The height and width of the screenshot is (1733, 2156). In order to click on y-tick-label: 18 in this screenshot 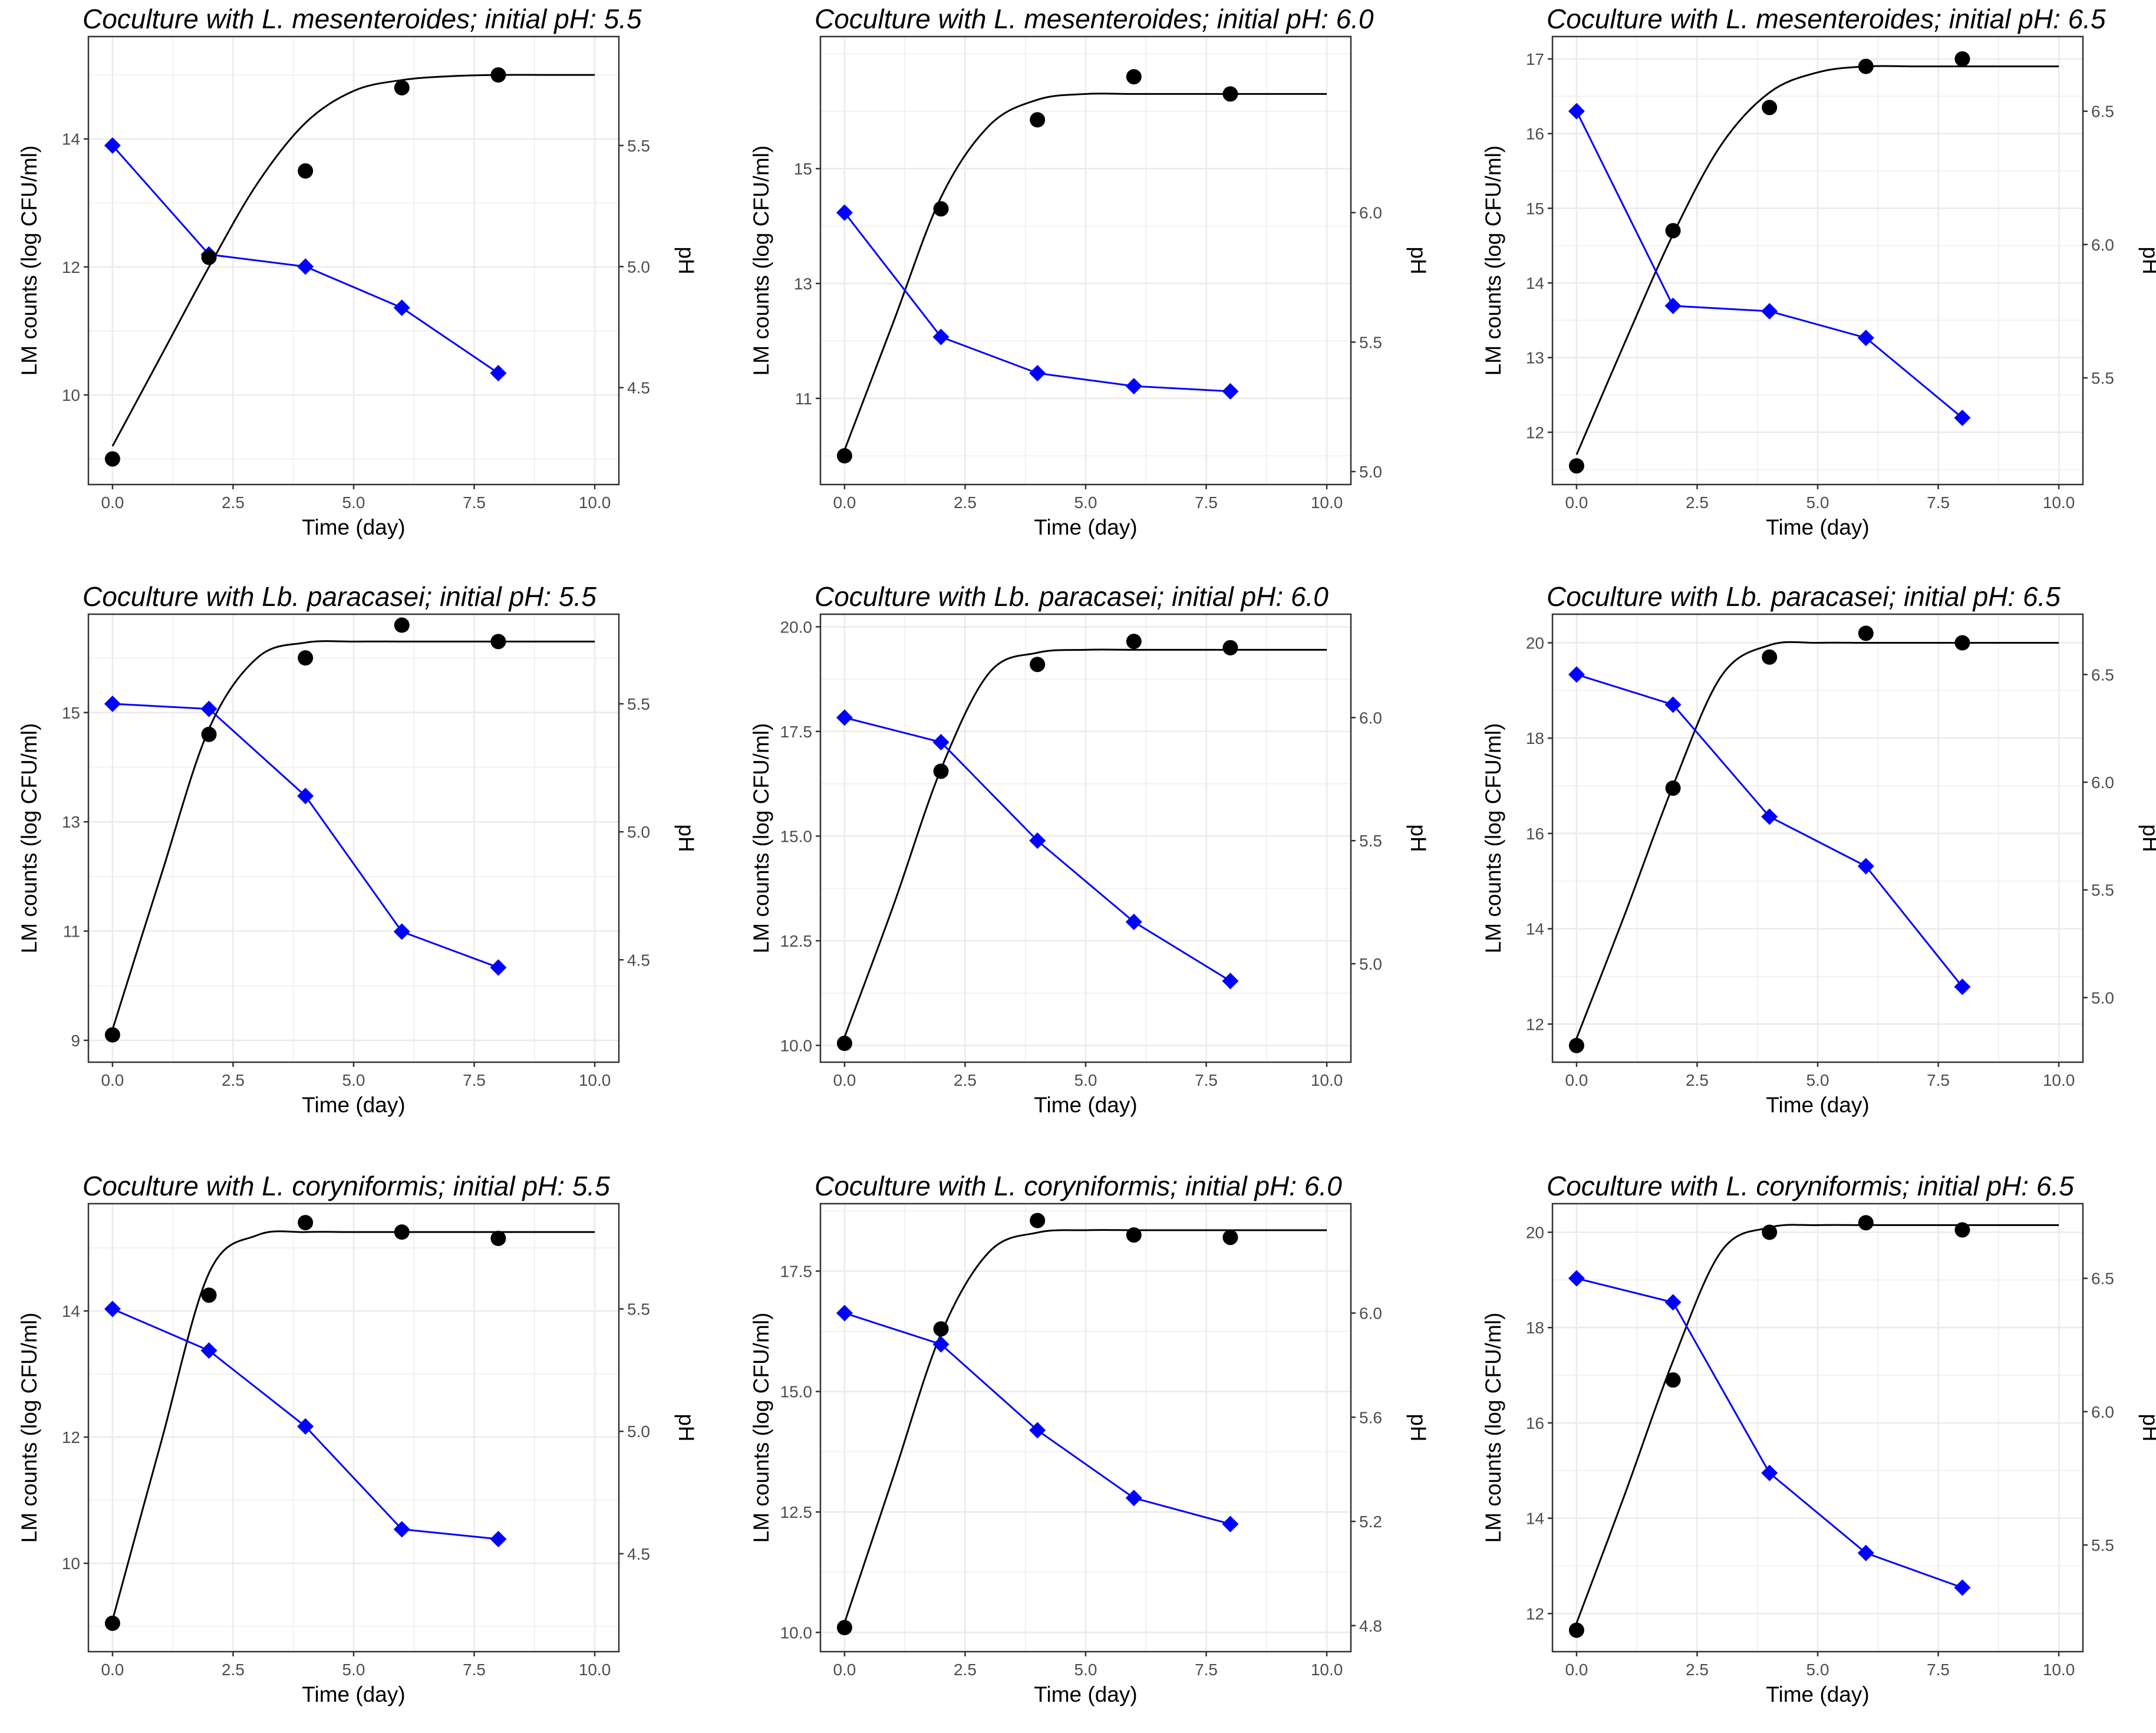, I will do `click(1535, 1328)`.